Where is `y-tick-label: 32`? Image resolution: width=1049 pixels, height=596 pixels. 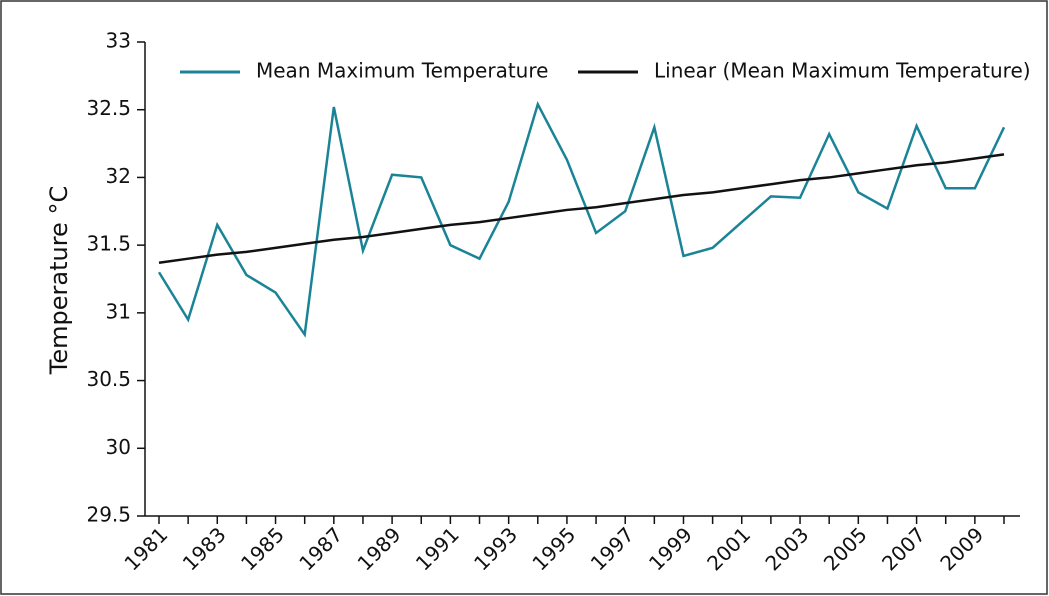 y-tick-label: 32 is located at coordinates (118, 176).